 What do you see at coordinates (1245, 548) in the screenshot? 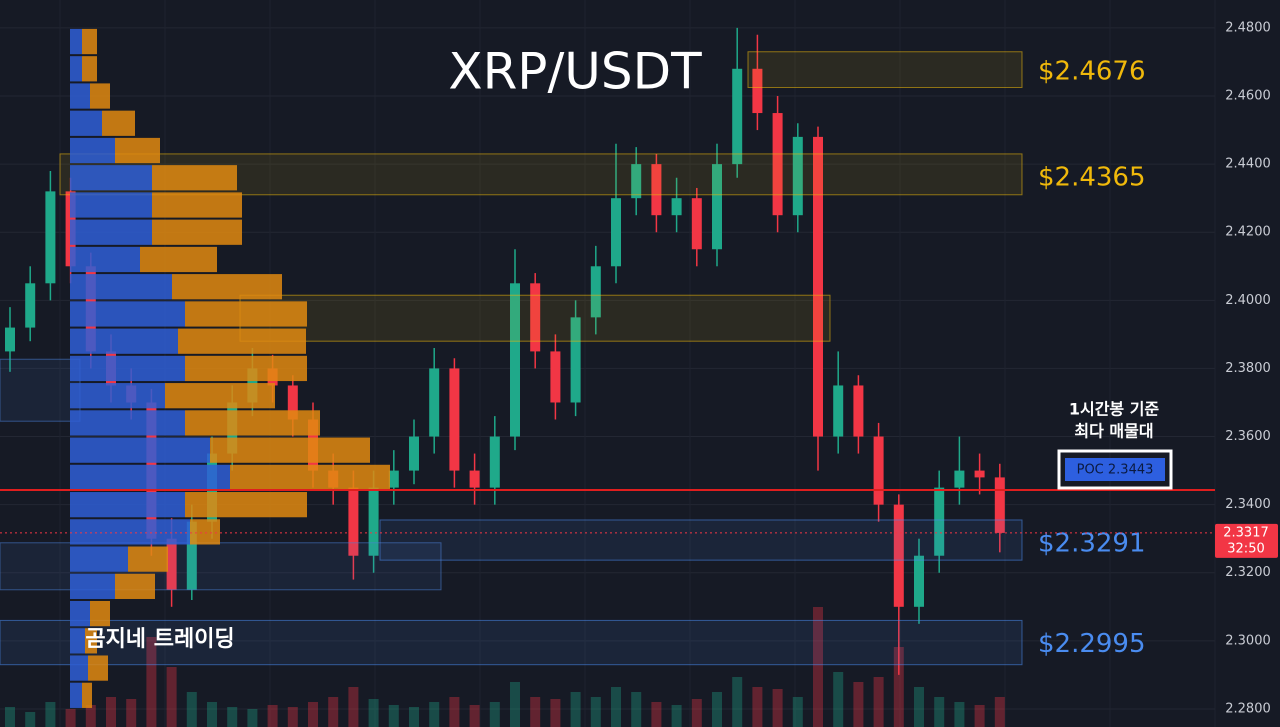
I see `price-tag-countdown: 32:50` at bounding box center [1245, 548].